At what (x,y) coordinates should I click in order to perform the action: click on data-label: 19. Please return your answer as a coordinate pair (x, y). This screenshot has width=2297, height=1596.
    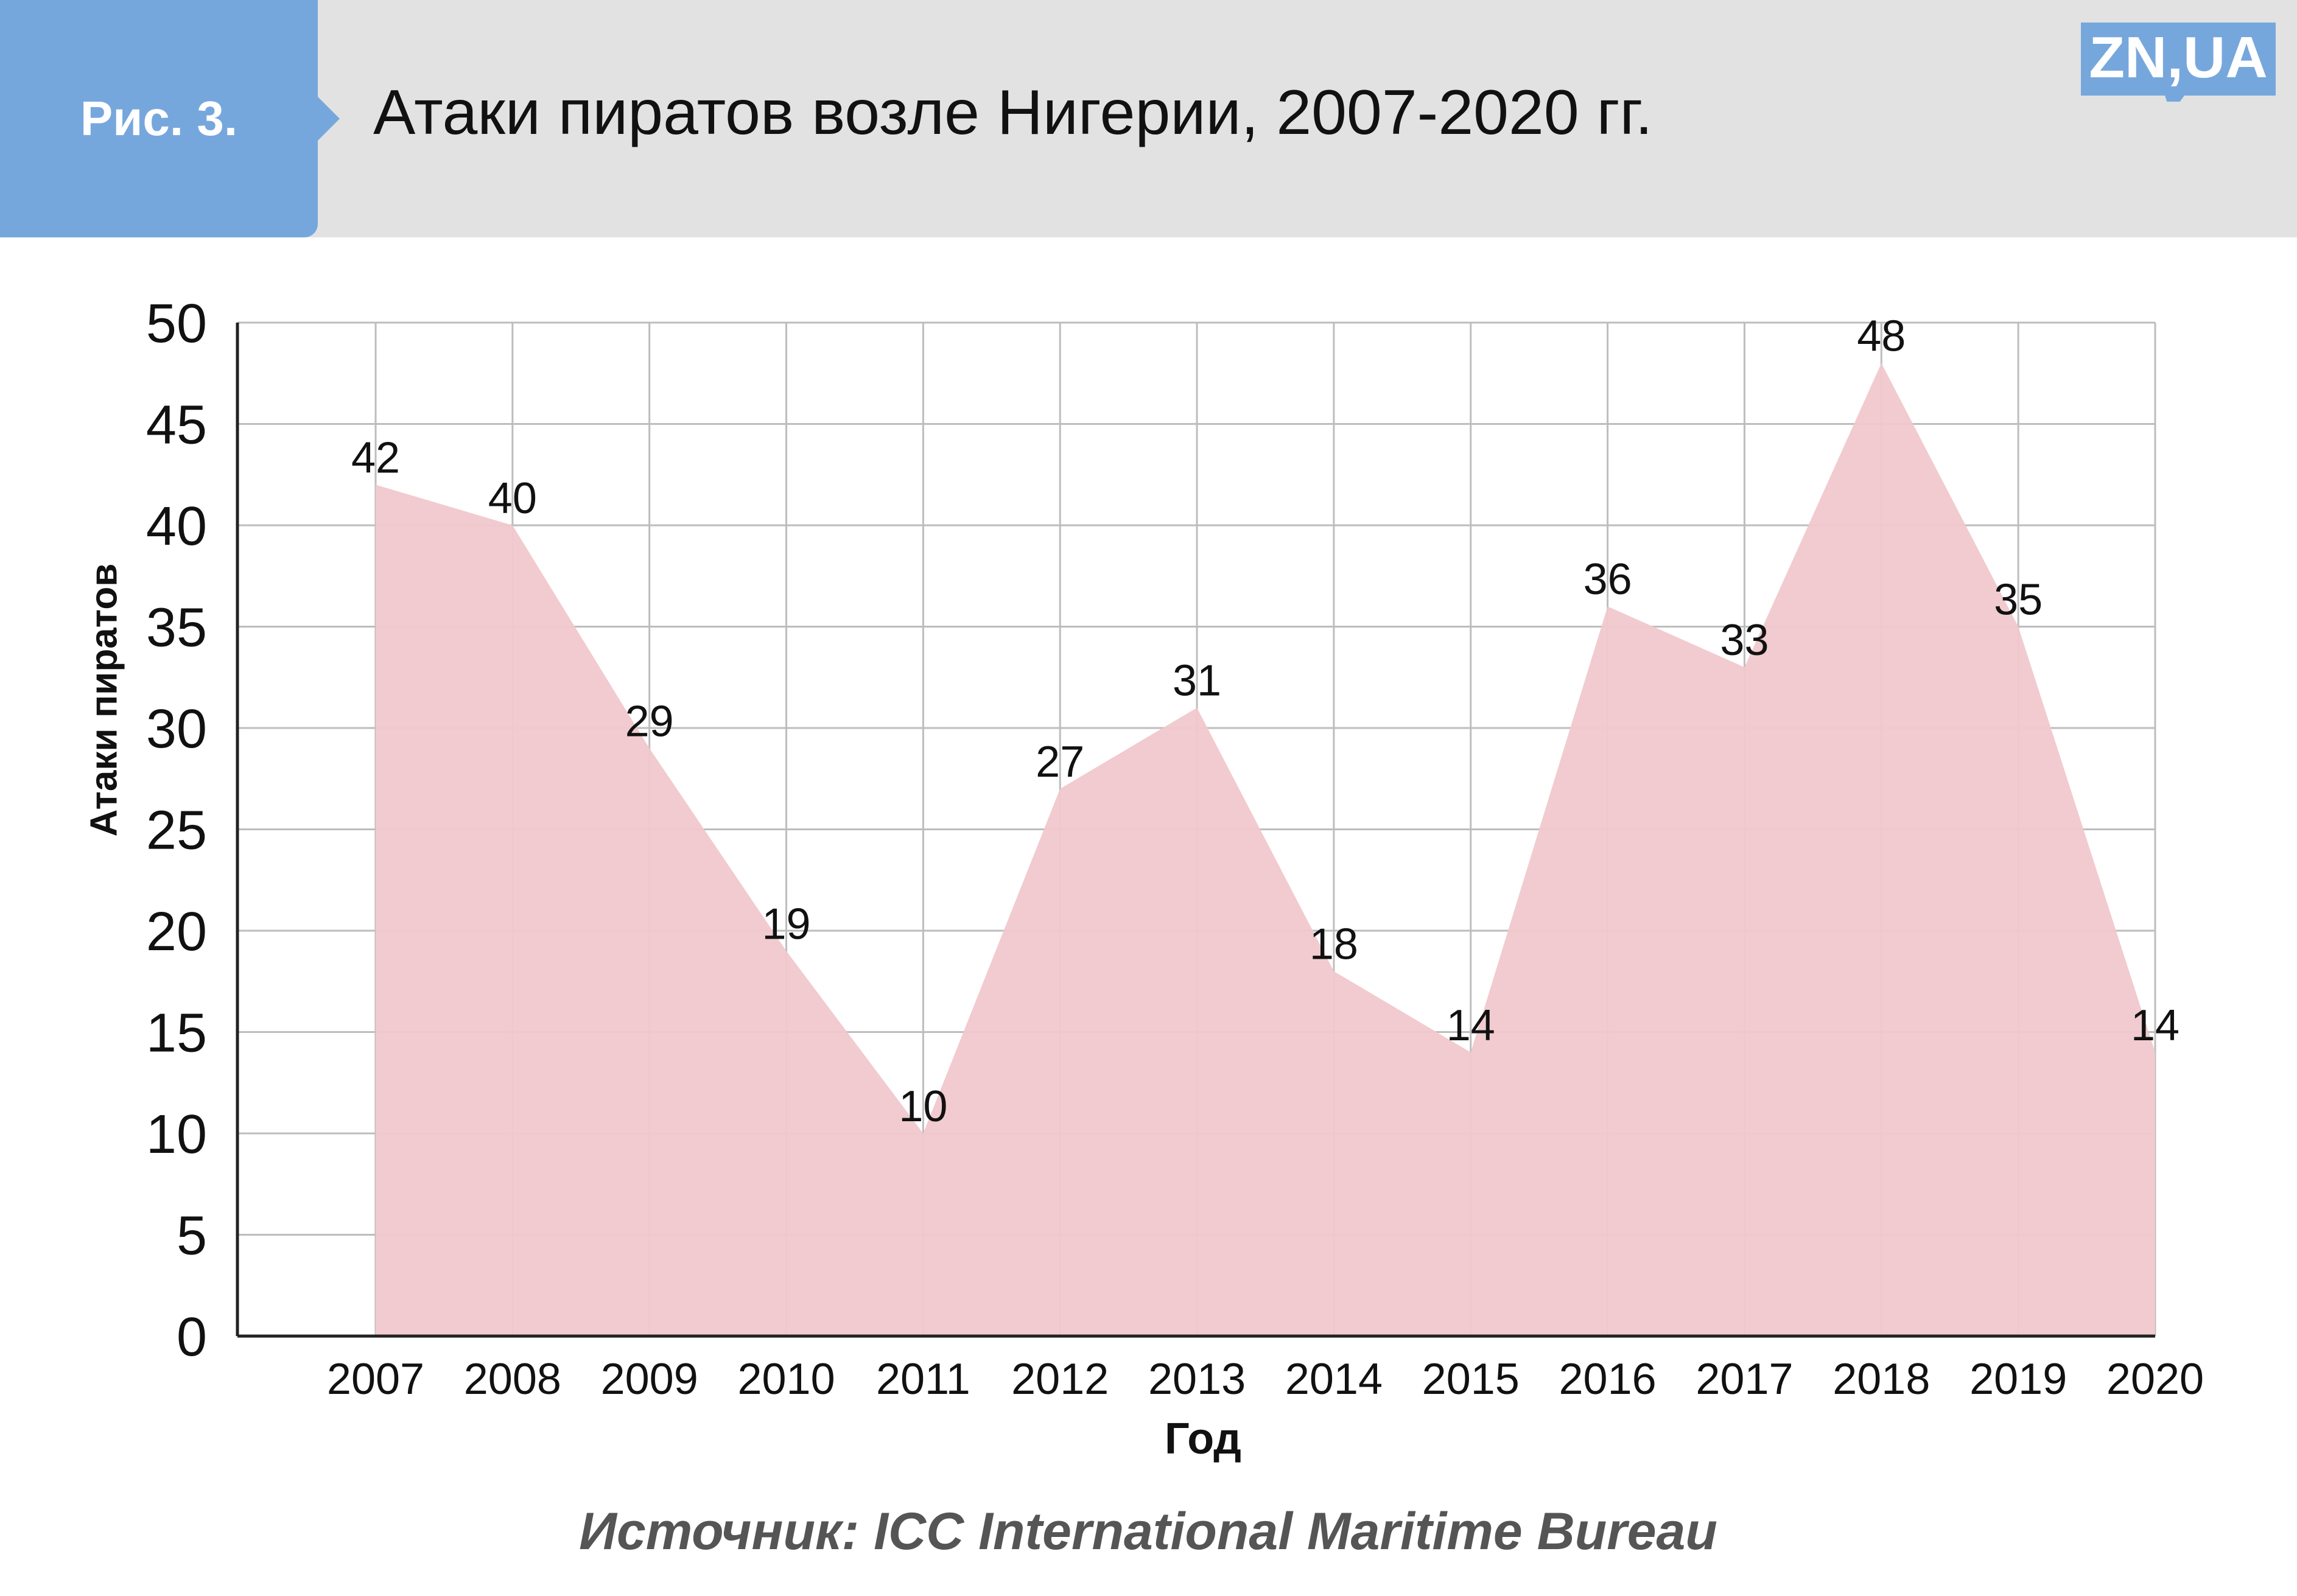
    Looking at the image, I should click on (786, 924).